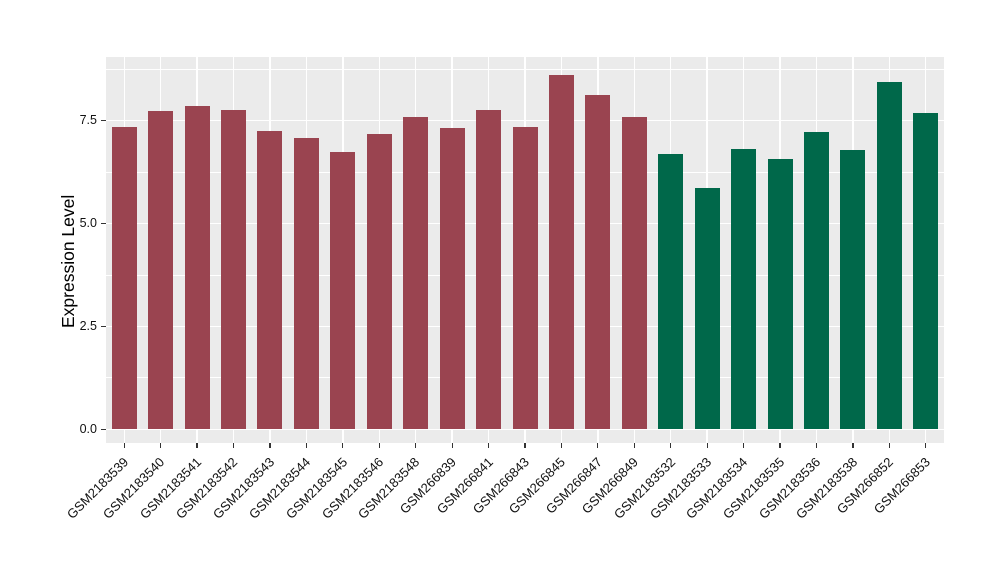  Describe the element at coordinates (634, 273) in the screenshot. I see `bar-GSM266849` at that location.